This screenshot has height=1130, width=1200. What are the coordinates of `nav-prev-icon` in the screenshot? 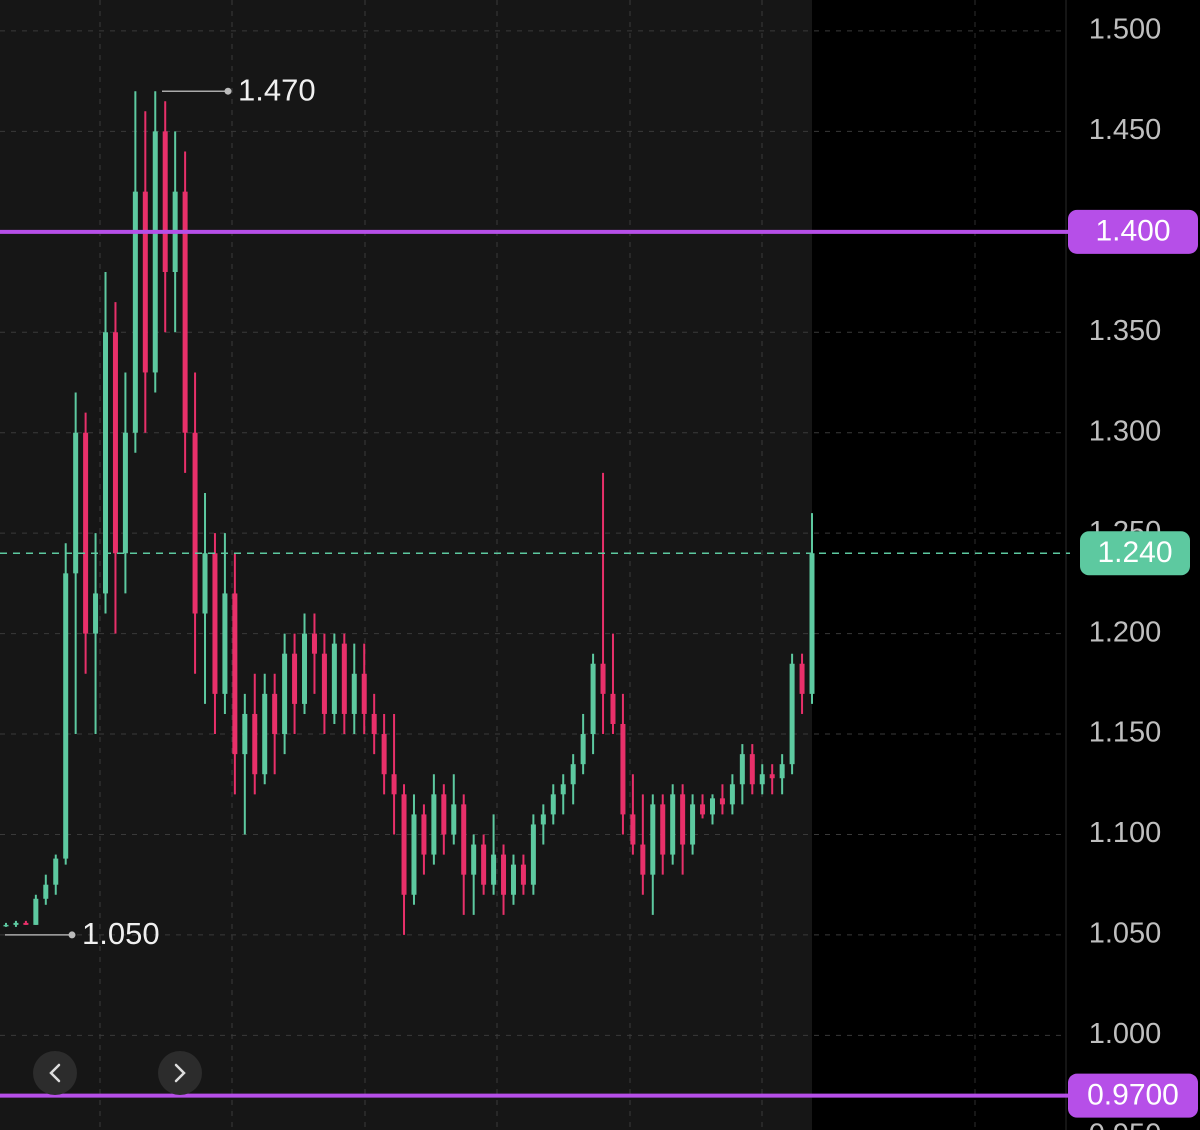 It's located at (55, 1073).